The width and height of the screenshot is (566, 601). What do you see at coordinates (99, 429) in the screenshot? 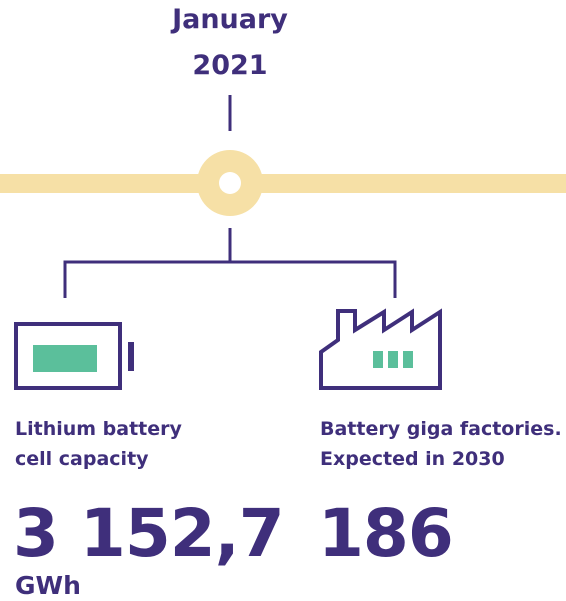
I see `item-label: Lithium battery` at bounding box center [99, 429].